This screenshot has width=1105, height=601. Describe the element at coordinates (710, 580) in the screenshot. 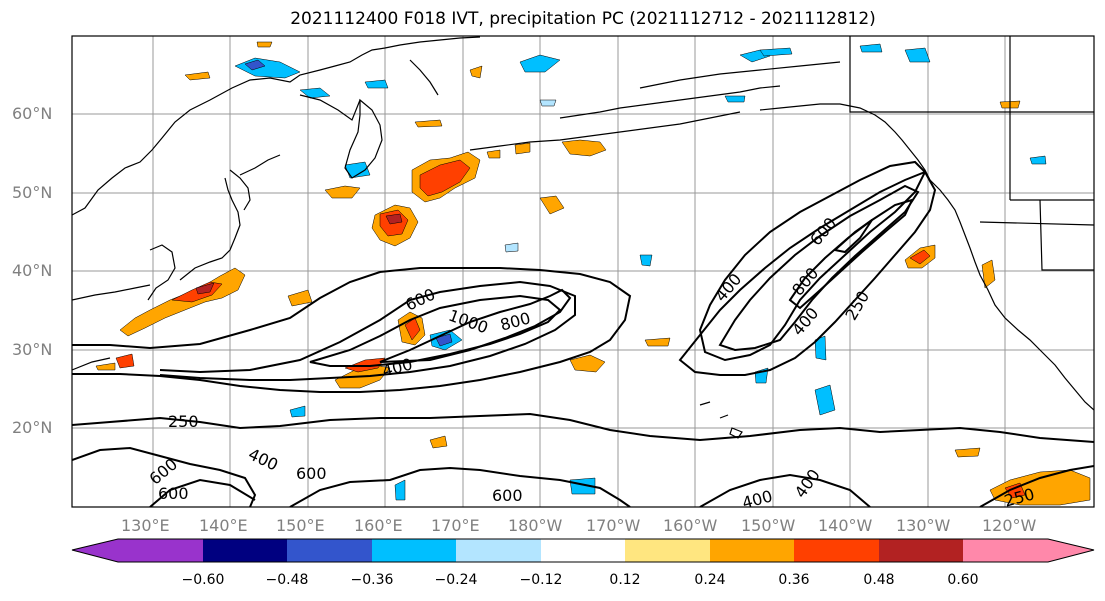

I see `colorbar-tick: 0.24` at that location.